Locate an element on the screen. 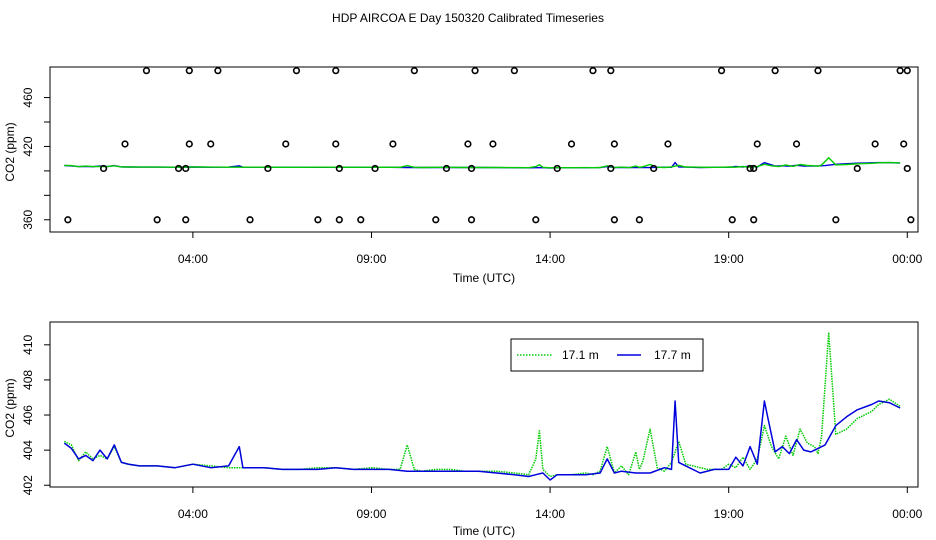 Image resolution: width=936 pixels, height=540 pixels. y-tick-label: 410 is located at coordinates (28, 344).